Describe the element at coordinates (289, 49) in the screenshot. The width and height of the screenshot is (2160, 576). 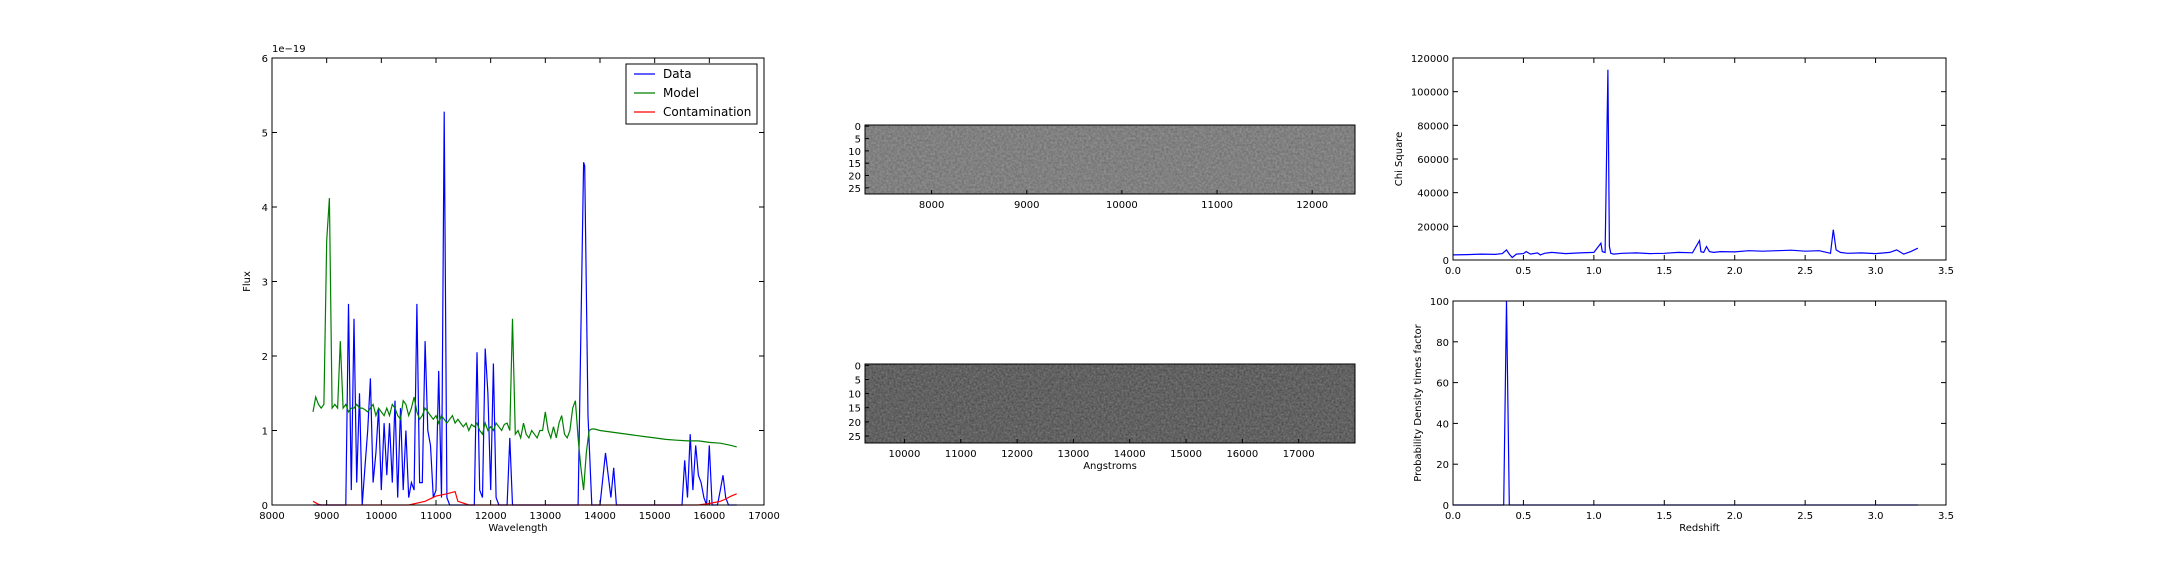
I see `offset-label: 1e−19` at that location.